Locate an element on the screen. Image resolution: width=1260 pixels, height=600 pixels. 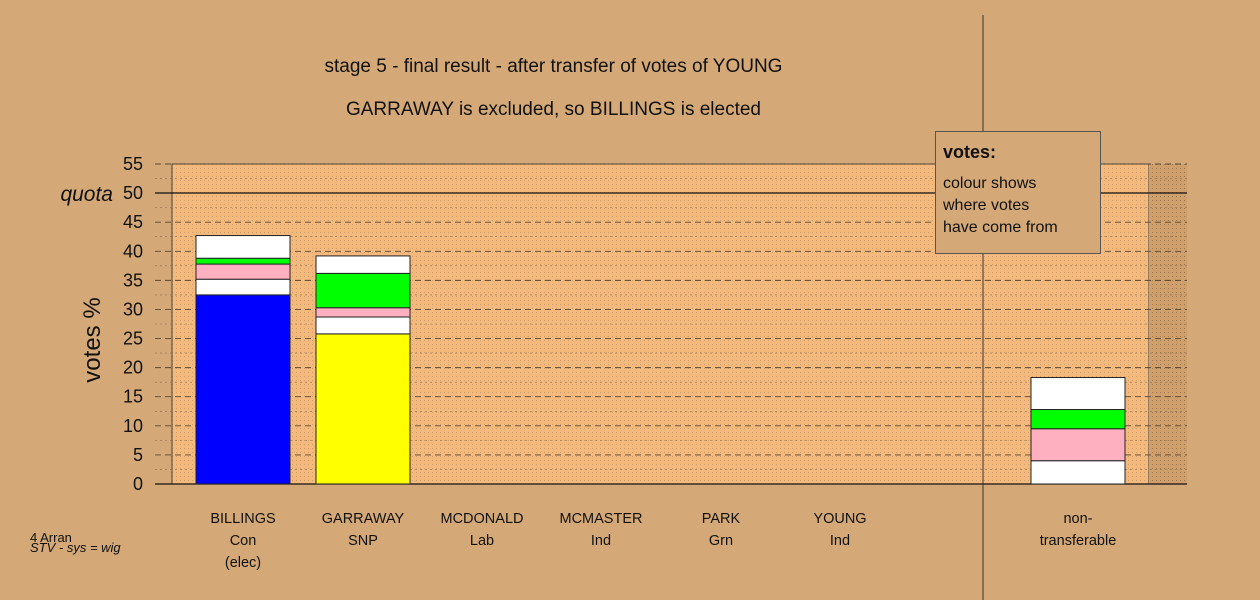
y-tick-label: 5 is located at coordinates (138, 455).